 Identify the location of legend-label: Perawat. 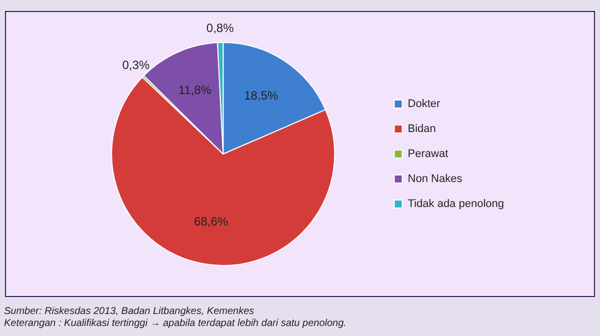
(428, 154).